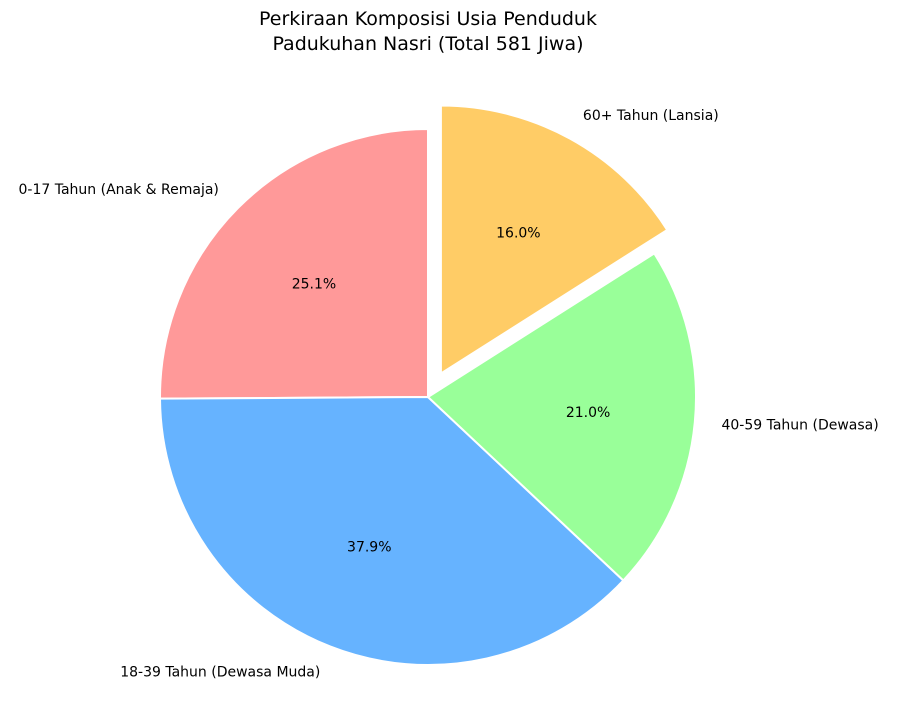  I want to click on chart-title-line-1: Perkiraan Komposisi Usia Penduduk, so click(428, 19).